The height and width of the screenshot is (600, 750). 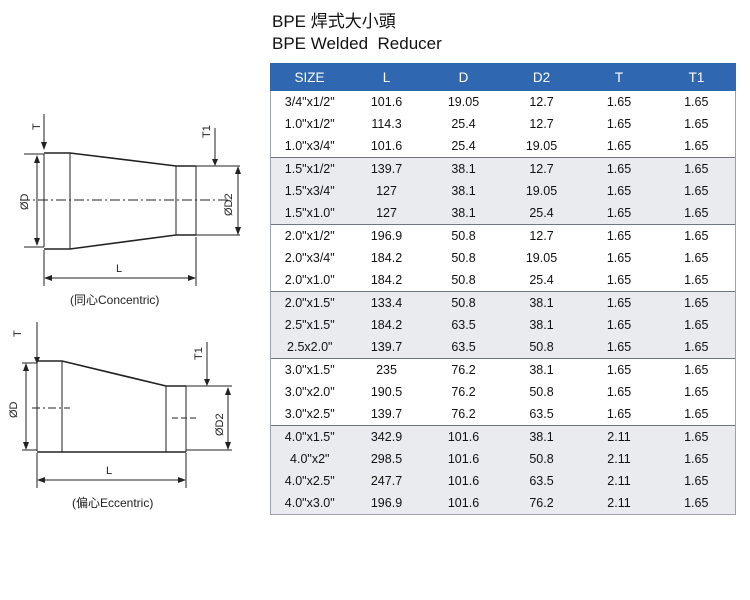 What do you see at coordinates (334, 21) in the screenshot?
I see `page-title: BPE 焊式大小頭` at bounding box center [334, 21].